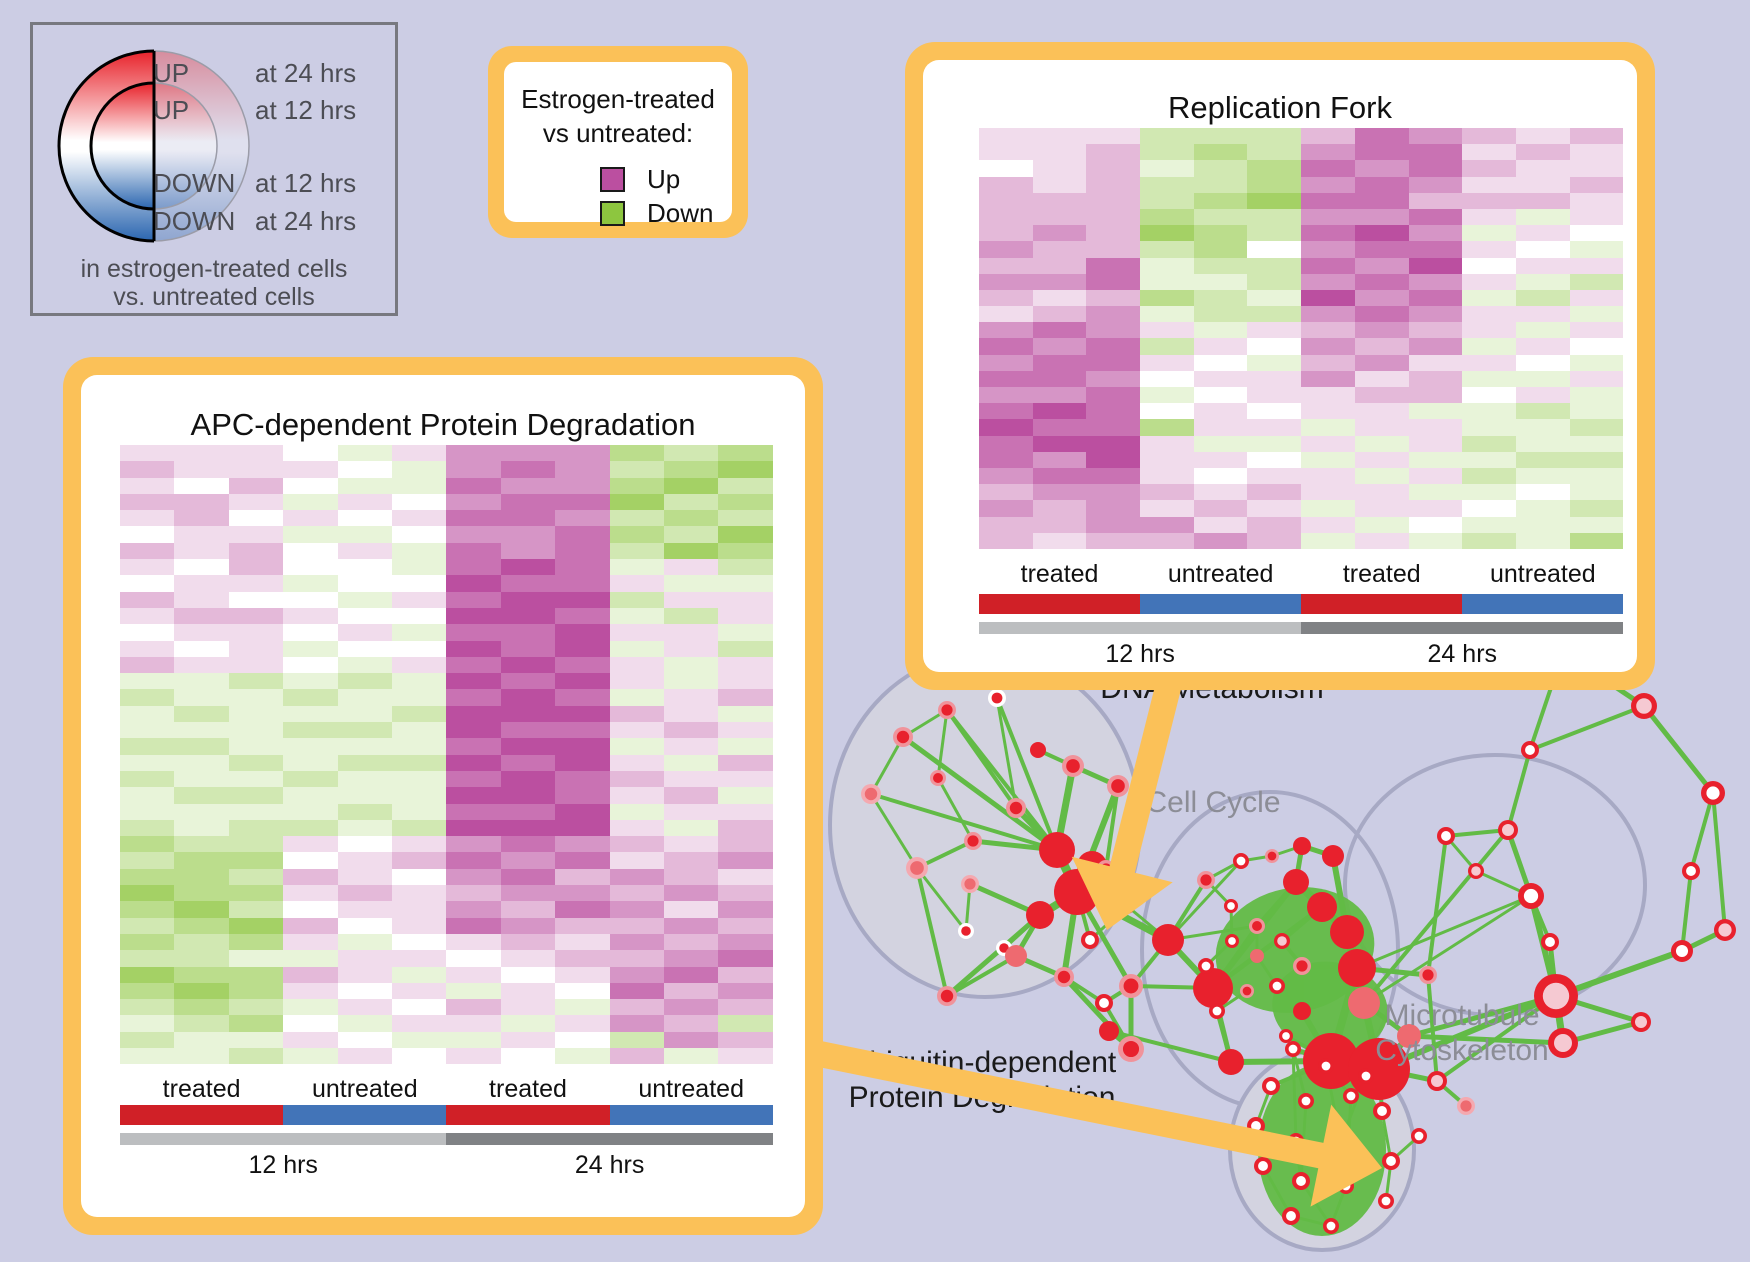 This screenshot has height=1279, width=1750. What do you see at coordinates (973, 841) in the screenshot?
I see `network-node-d11` at bounding box center [973, 841].